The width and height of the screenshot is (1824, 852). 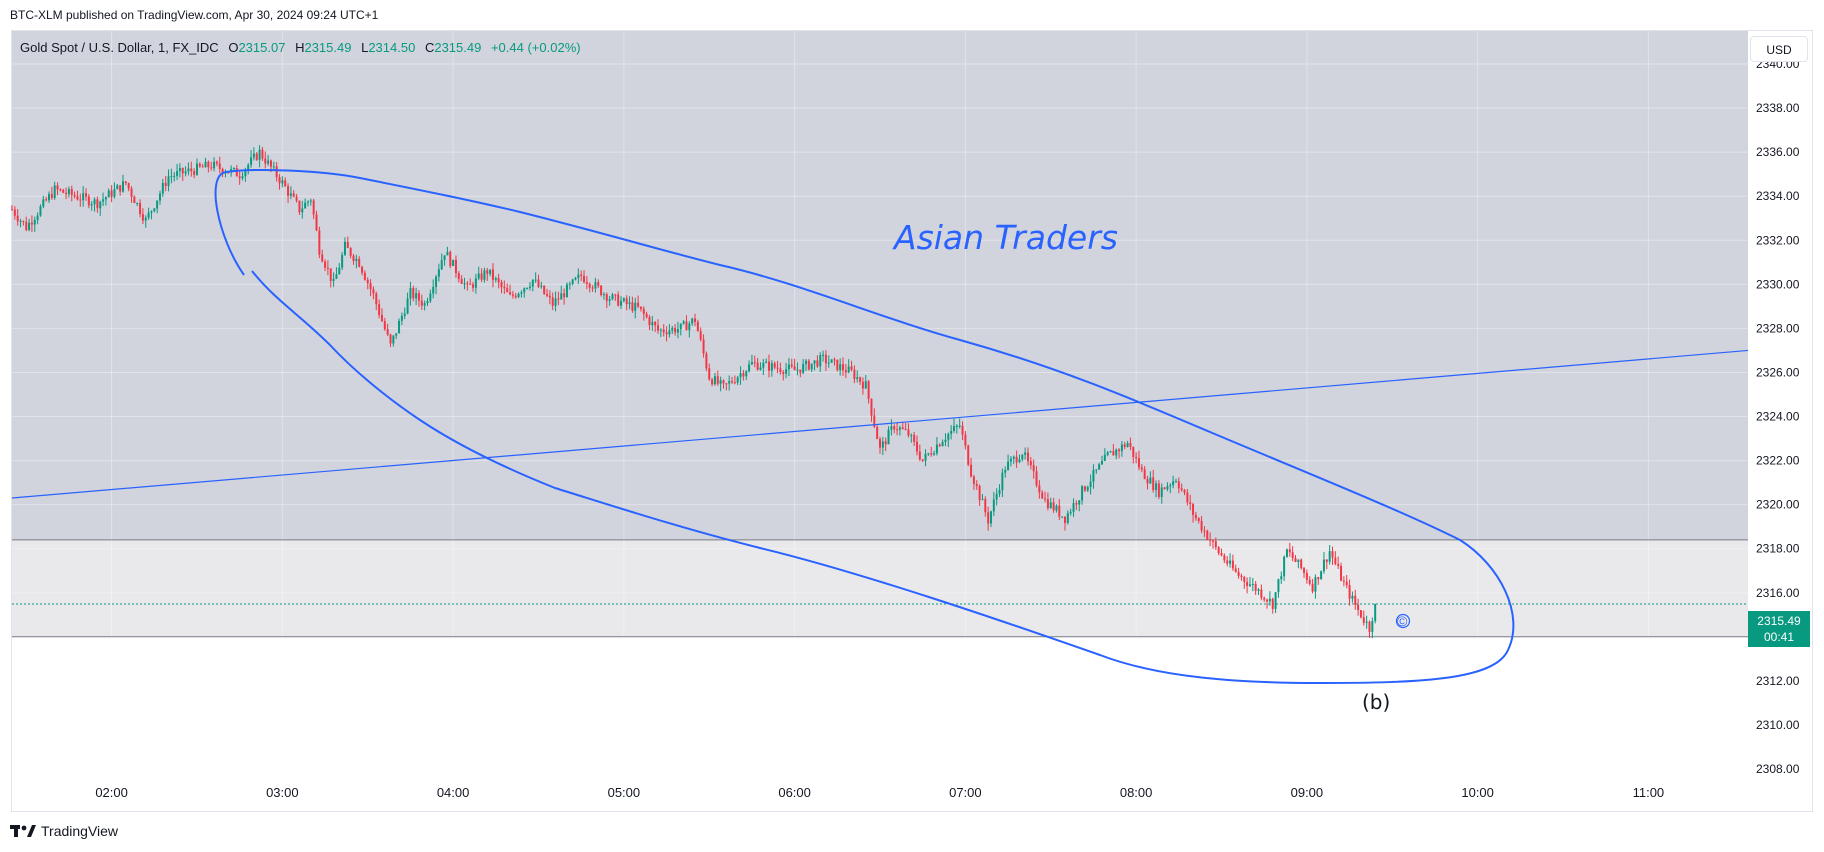 I want to click on price-tick-label: 2326.00, so click(x=1778, y=372).